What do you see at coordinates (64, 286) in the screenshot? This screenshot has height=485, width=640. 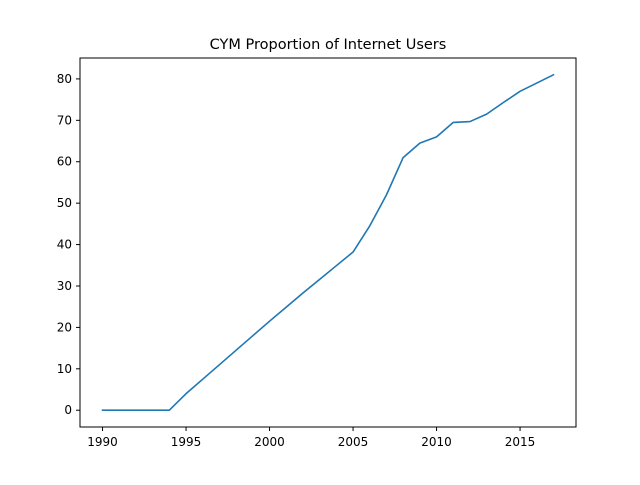 I see `y-tick-label-30: 30` at bounding box center [64, 286].